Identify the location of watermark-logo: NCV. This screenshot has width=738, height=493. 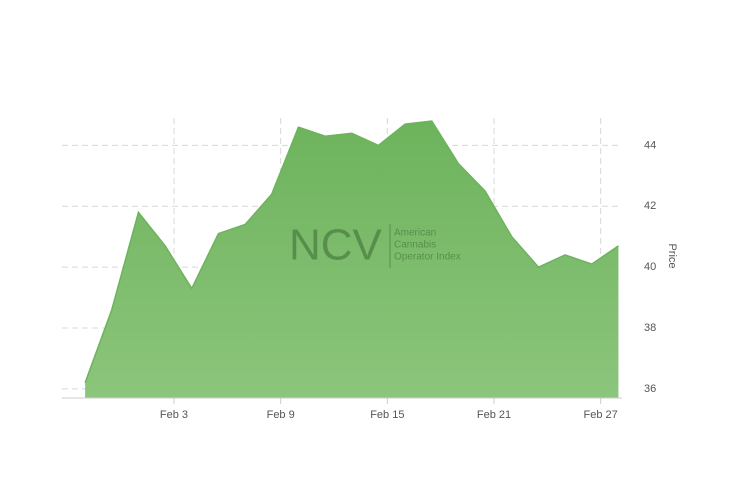
(336, 245).